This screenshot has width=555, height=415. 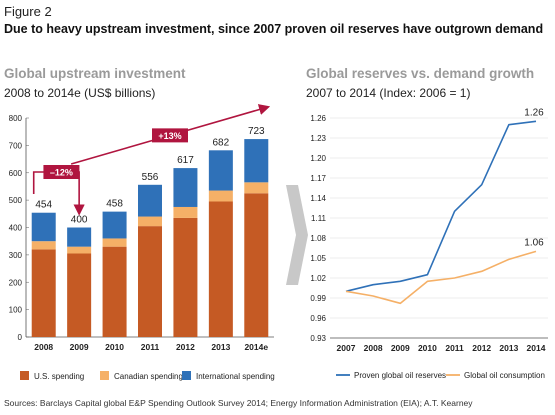 I want to click on transition-arrow-icon, so click(x=297, y=235).